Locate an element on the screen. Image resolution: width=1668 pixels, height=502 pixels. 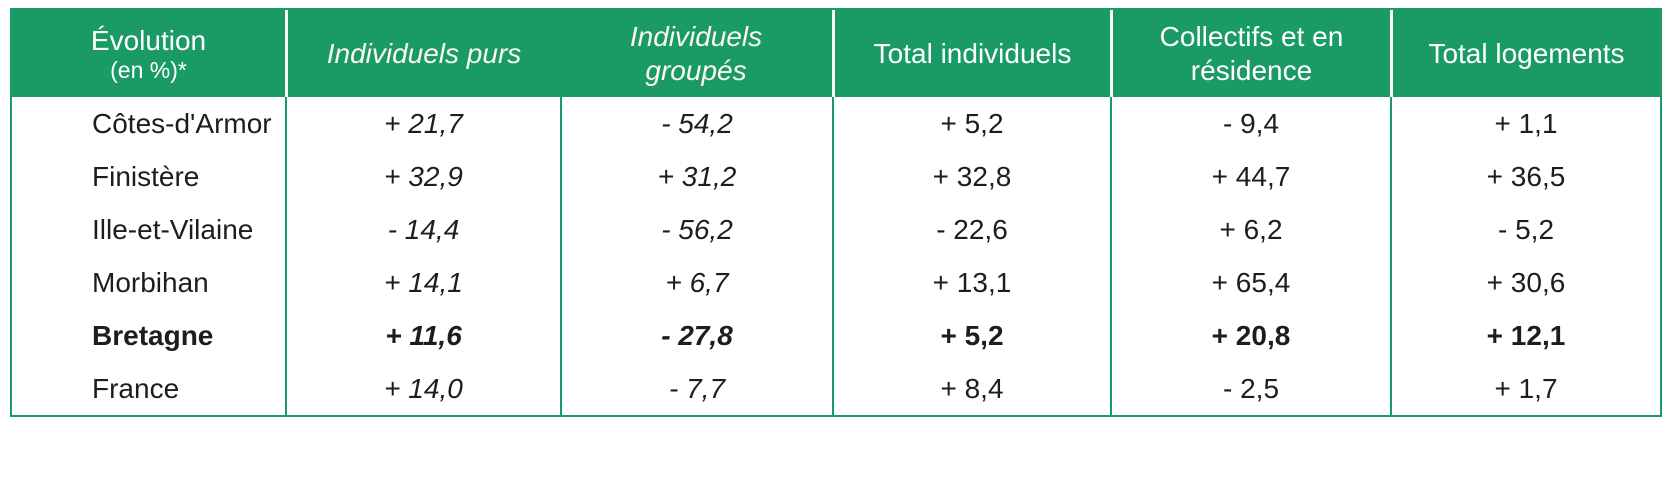
value-cell: - 54,2 is located at coordinates (696, 123).